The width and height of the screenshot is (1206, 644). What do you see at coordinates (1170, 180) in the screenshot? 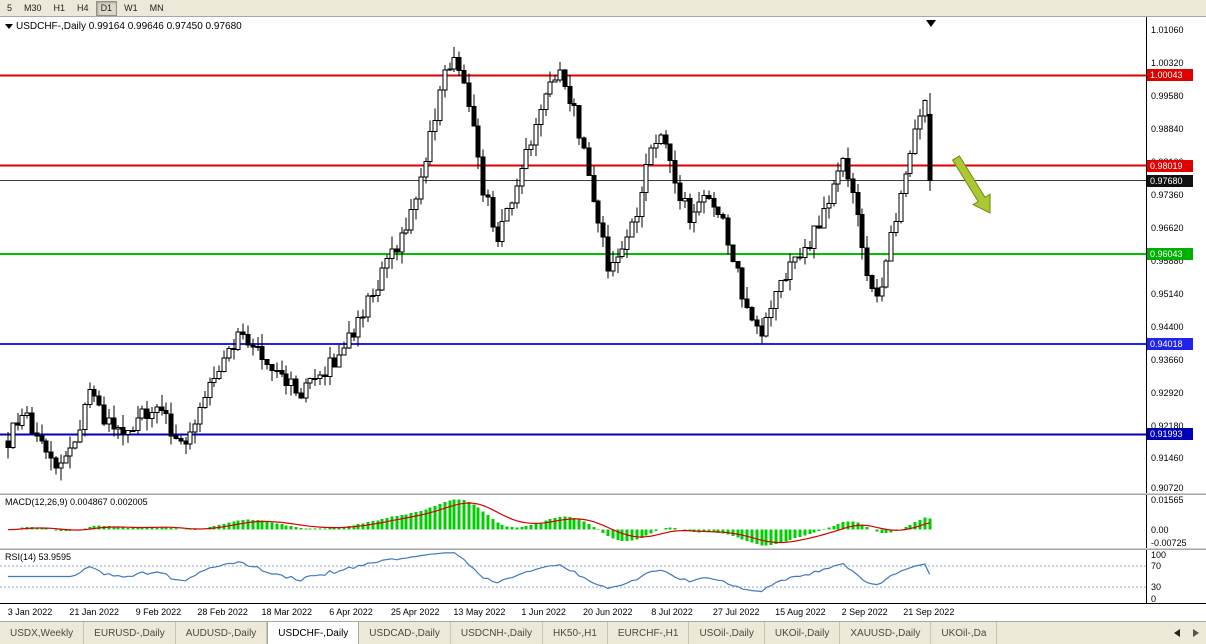
I see `price-line-tag: 0.97680` at bounding box center [1170, 180].